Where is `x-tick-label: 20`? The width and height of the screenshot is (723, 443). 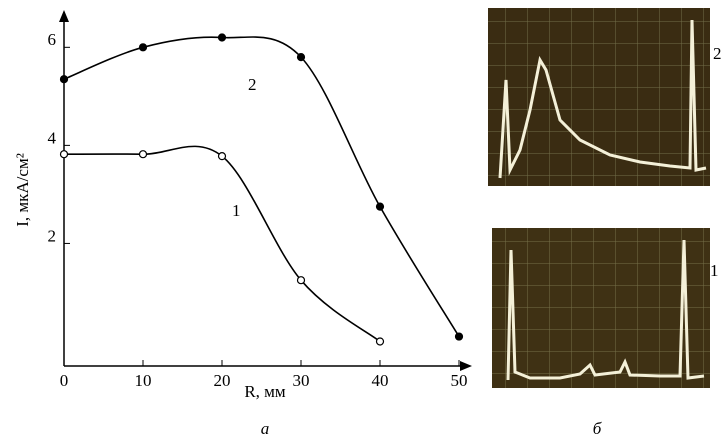
x-tick-label: 20 is located at coordinates (222, 380).